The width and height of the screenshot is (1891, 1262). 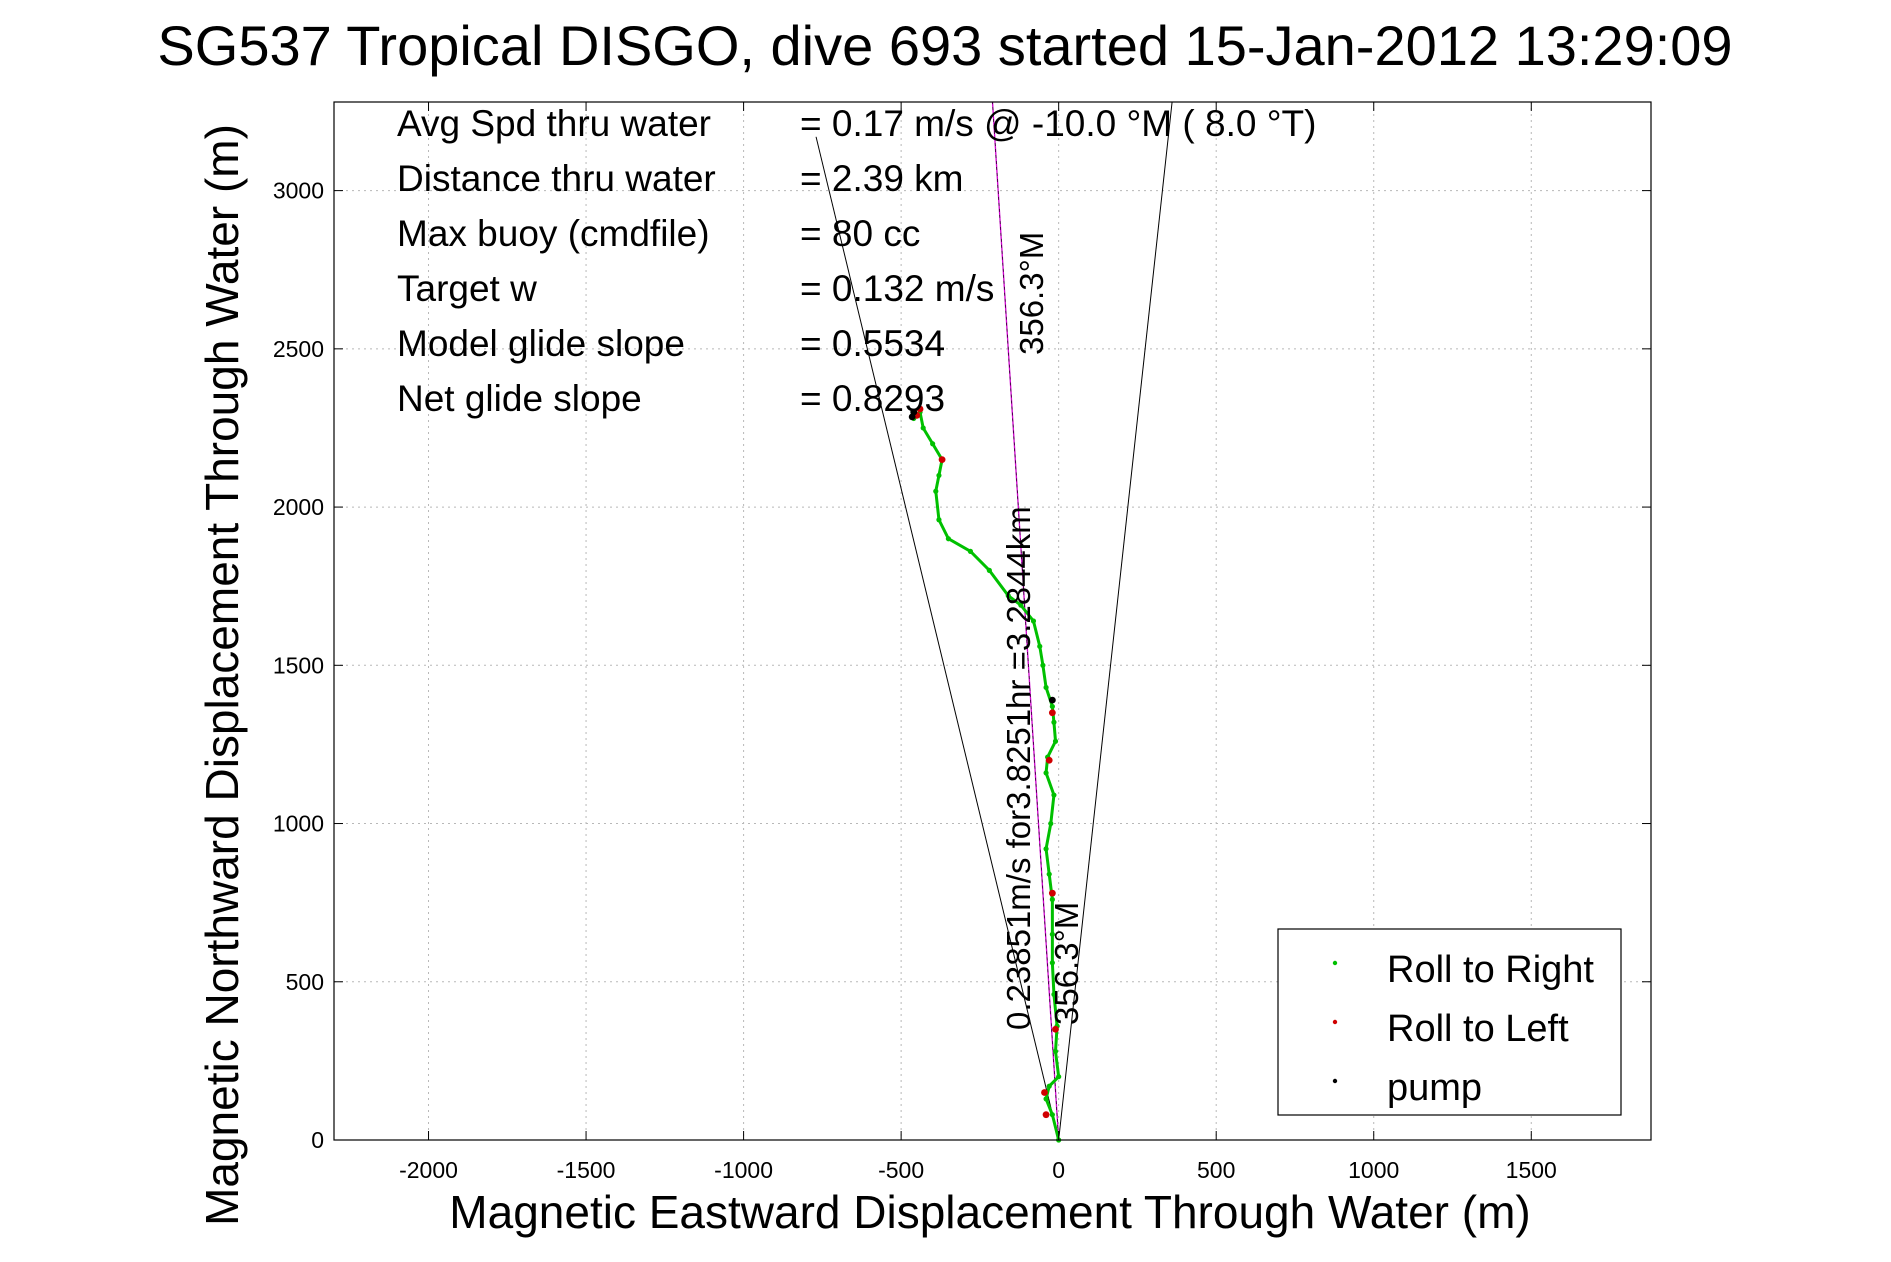 What do you see at coordinates (298, 349) in the screenshot?
I see `y-tick-label: 2500` at bounding box center [298, 349].